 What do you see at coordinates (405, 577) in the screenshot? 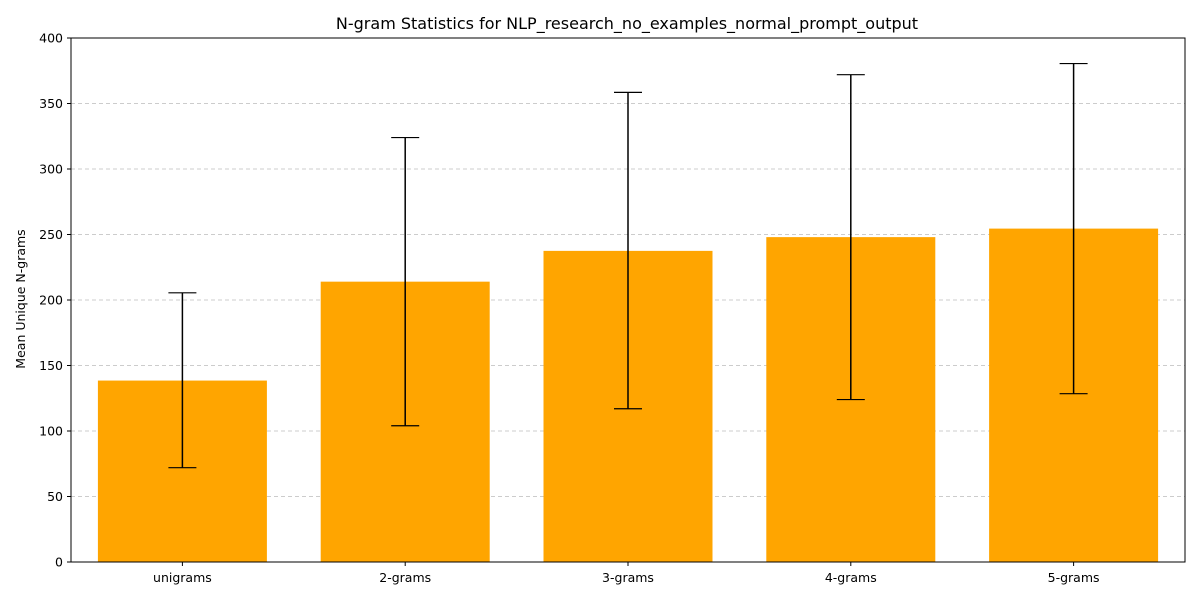
I see `x-tick-label: 2-grams` at bounding box center [405, 577].